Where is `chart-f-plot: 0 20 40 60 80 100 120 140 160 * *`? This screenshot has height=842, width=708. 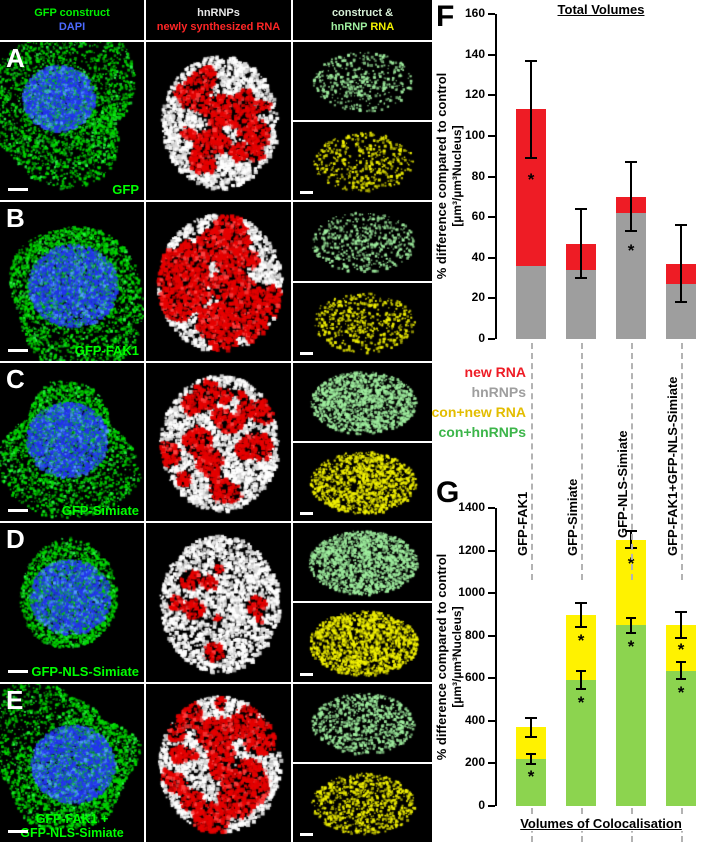 chart-f-plot: 0 20 40 60 80 100 120 140 160 * * is located at coordinates (585, 175).